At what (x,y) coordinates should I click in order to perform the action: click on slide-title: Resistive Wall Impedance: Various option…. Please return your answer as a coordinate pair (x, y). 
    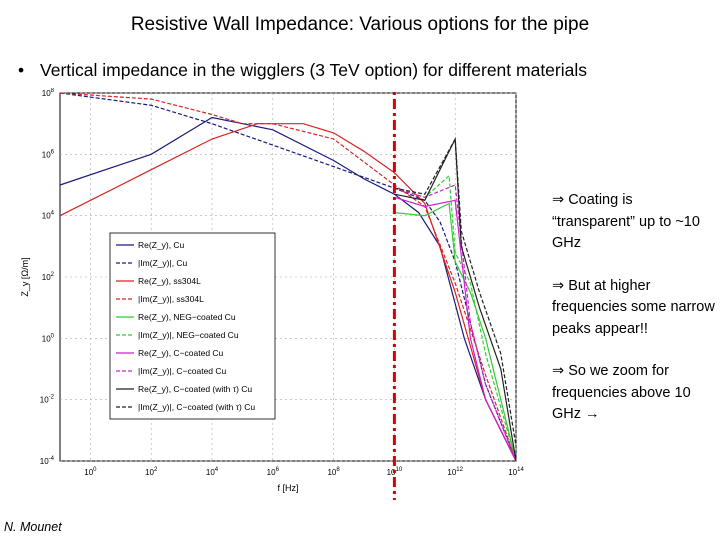
    Looking at the image, I should click on (360, 25).